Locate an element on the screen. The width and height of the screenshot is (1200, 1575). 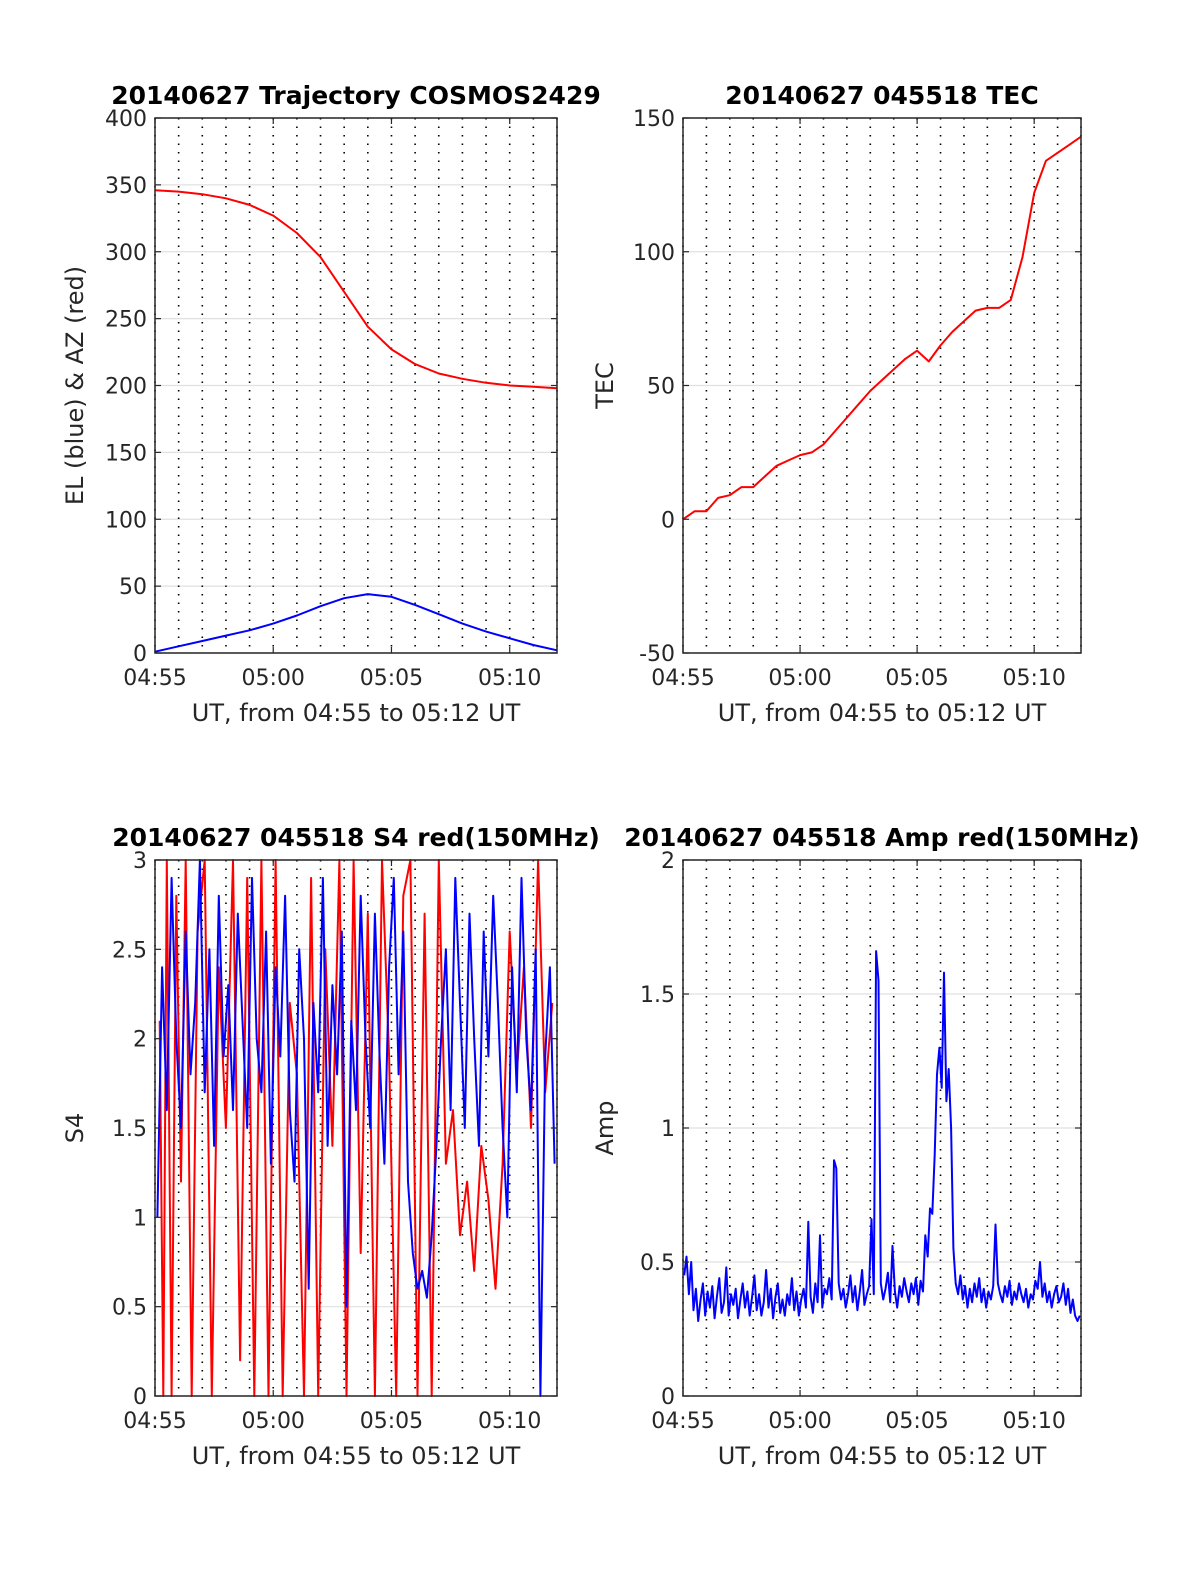
chart-title: 20140627 045518 Amp red(150MHz) is located at coordinates (882, 837).